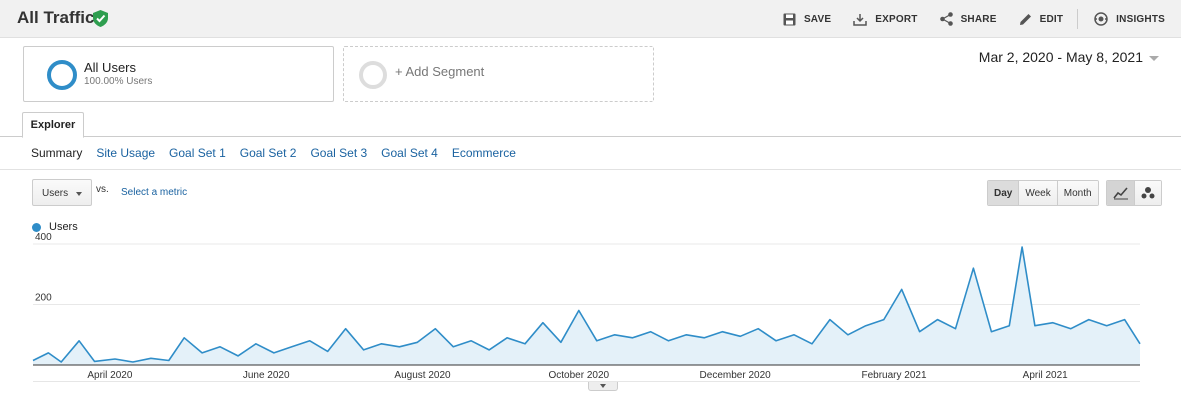  What do you see at coordinates (893, 375) in the screenshot?
I see `x-tick-label-5: February 2021` at bounding box center [893, 375].